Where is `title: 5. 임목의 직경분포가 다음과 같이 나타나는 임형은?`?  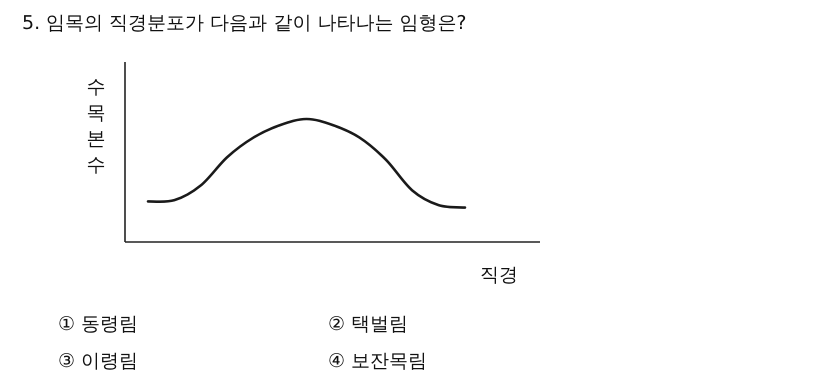 title: 5. 임목의 직경분포가 다음과 같이 나타나는 임형은? is located at coordinates (244, 23).